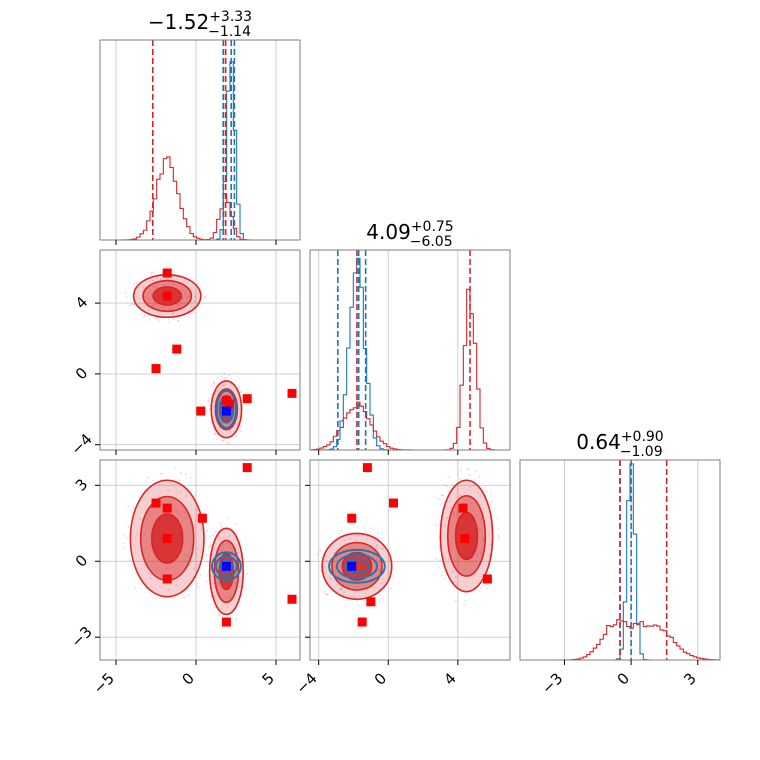  Describe the element at coordinates (552, 683) in the screenshot. I see `x-tick-label: −3` at that location.